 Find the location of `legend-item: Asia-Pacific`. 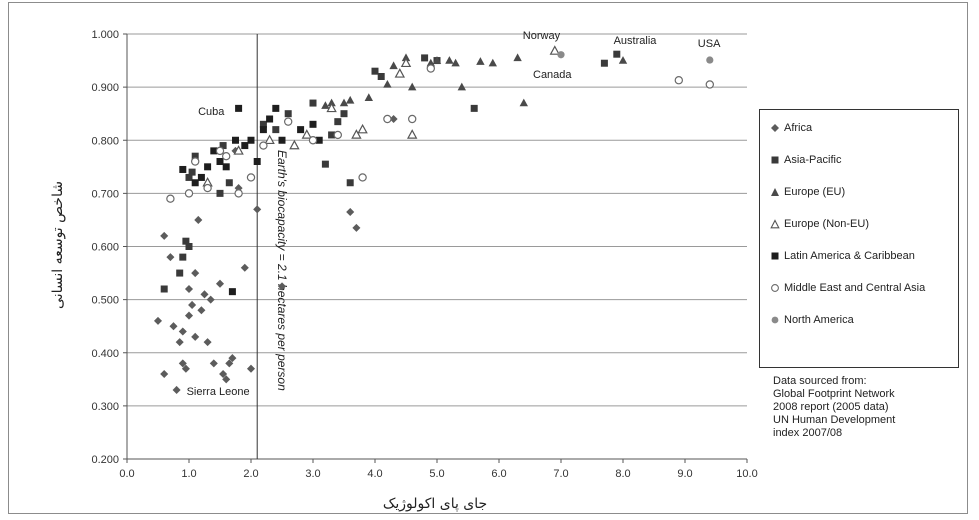

legend-item: Asia-Pacific is located at coordinates (805, 160).